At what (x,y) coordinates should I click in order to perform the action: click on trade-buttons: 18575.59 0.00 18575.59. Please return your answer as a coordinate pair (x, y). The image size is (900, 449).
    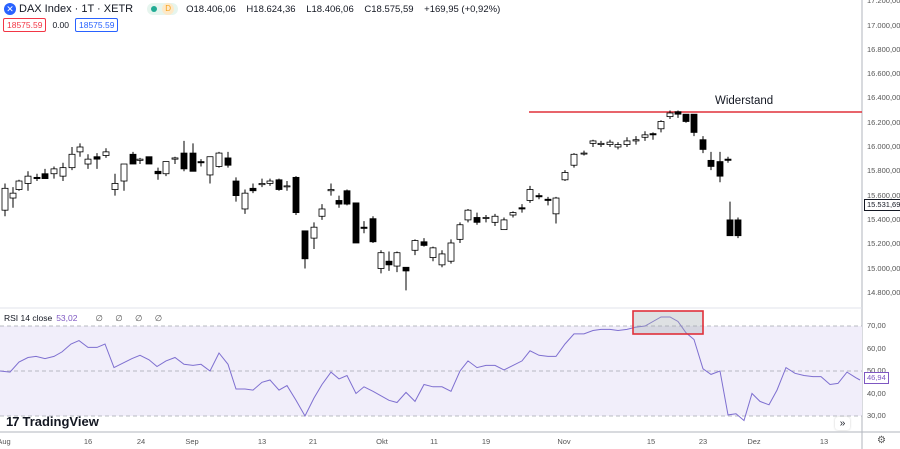
    Looking at the image, I should click on (61, 25).